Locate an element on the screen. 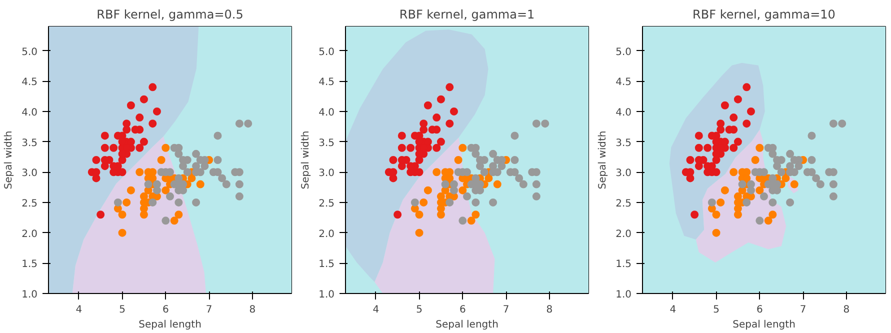  chart-title: RBF kernel, gamma=0.5 is located at coordinates (170, 15).